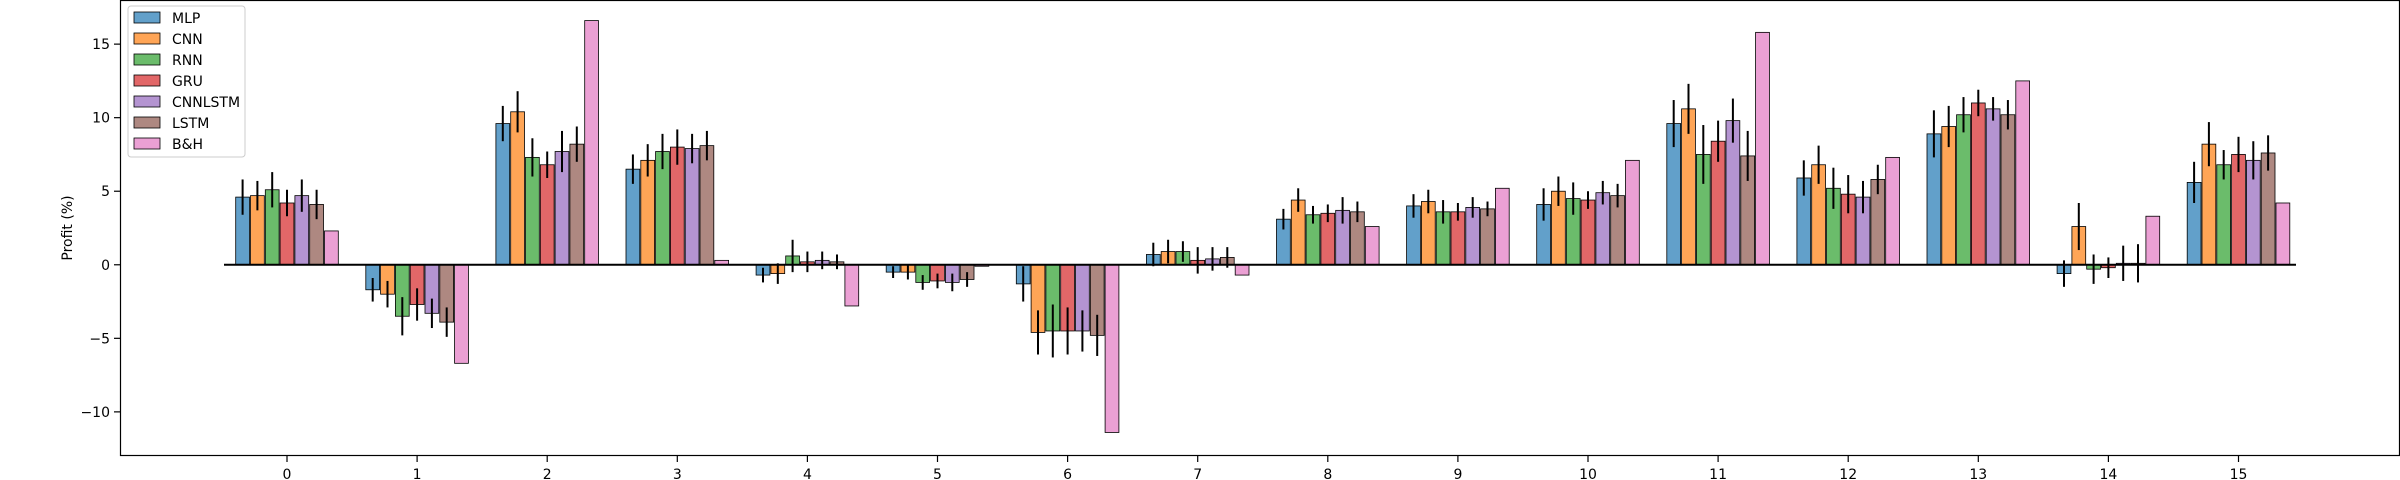  I want to click on legend-swatch-mlp, so click(147, 17).